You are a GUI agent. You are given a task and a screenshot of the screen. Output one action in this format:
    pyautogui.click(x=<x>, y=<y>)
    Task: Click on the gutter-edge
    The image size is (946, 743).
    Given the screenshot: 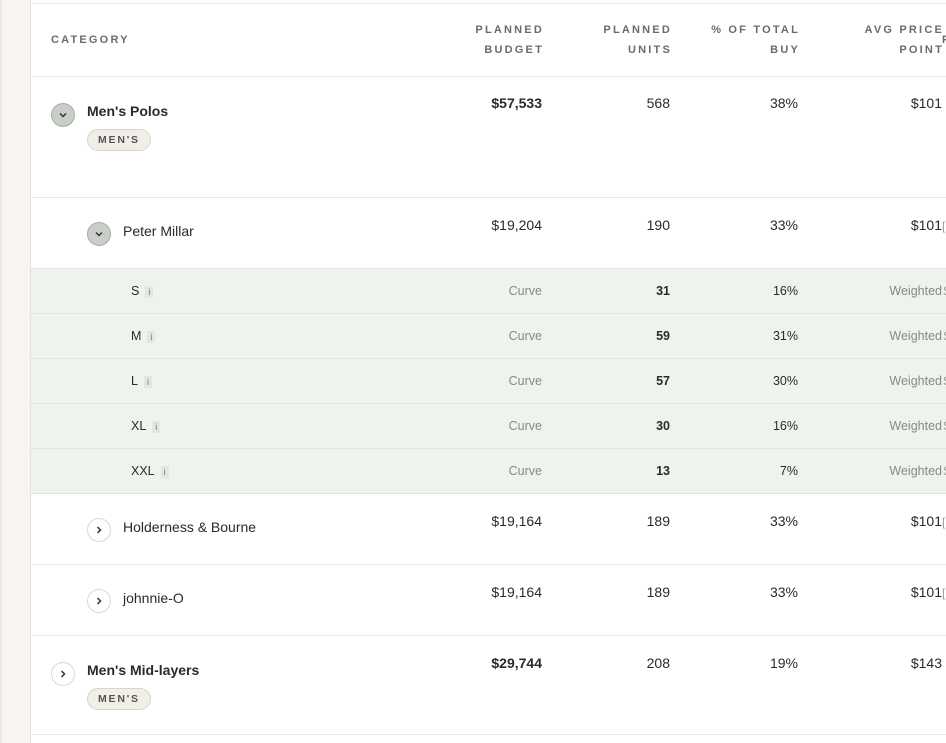 What is the action you would take?
    pyautogui.click(x=1, y=371)
    